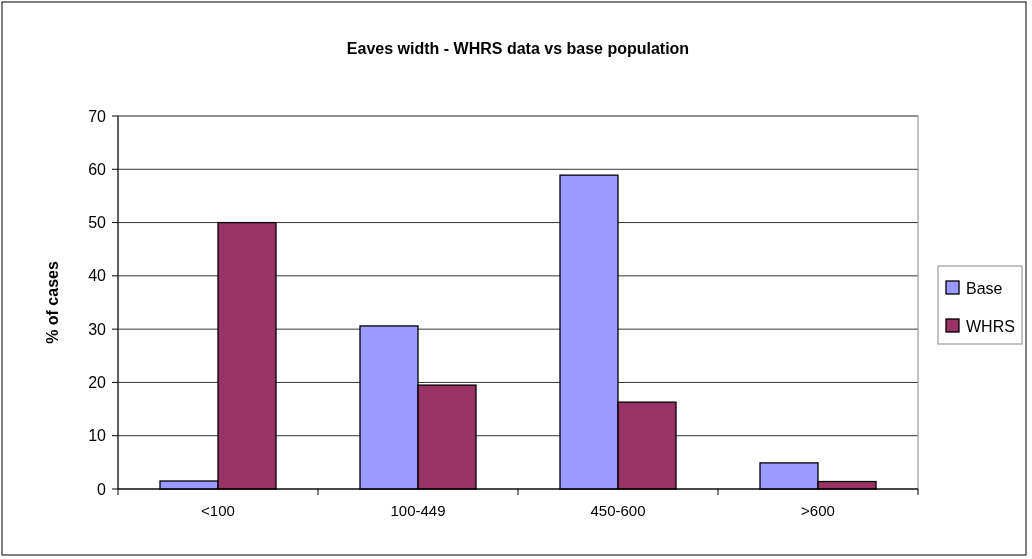 The width and height of the screenshot is (1032, 559). I want to click on y-tick-label: 50, so click(97, 223).